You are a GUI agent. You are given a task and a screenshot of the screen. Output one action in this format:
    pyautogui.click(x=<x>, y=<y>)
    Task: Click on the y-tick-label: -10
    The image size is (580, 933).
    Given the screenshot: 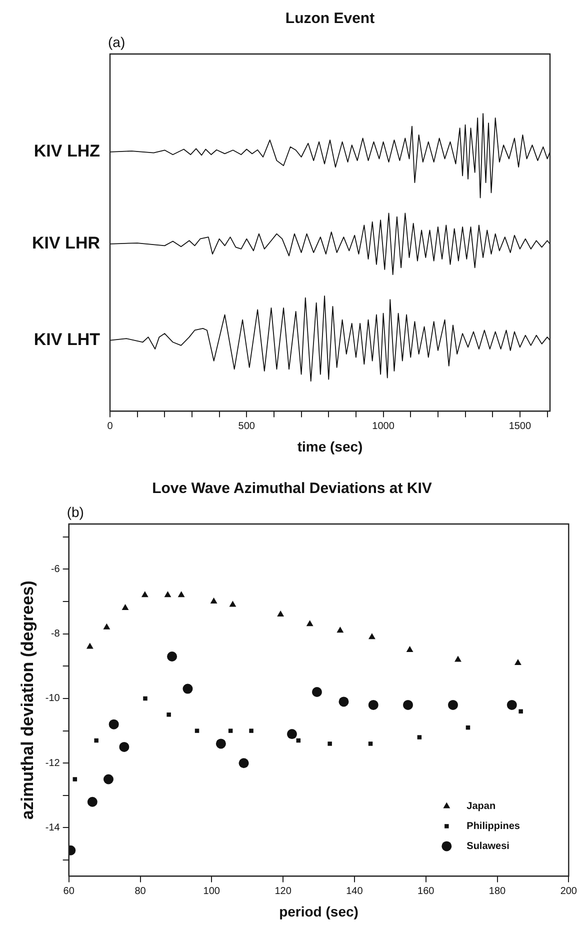 What is the action you would take?
    pyautogui.click(x=52, y=698)
    